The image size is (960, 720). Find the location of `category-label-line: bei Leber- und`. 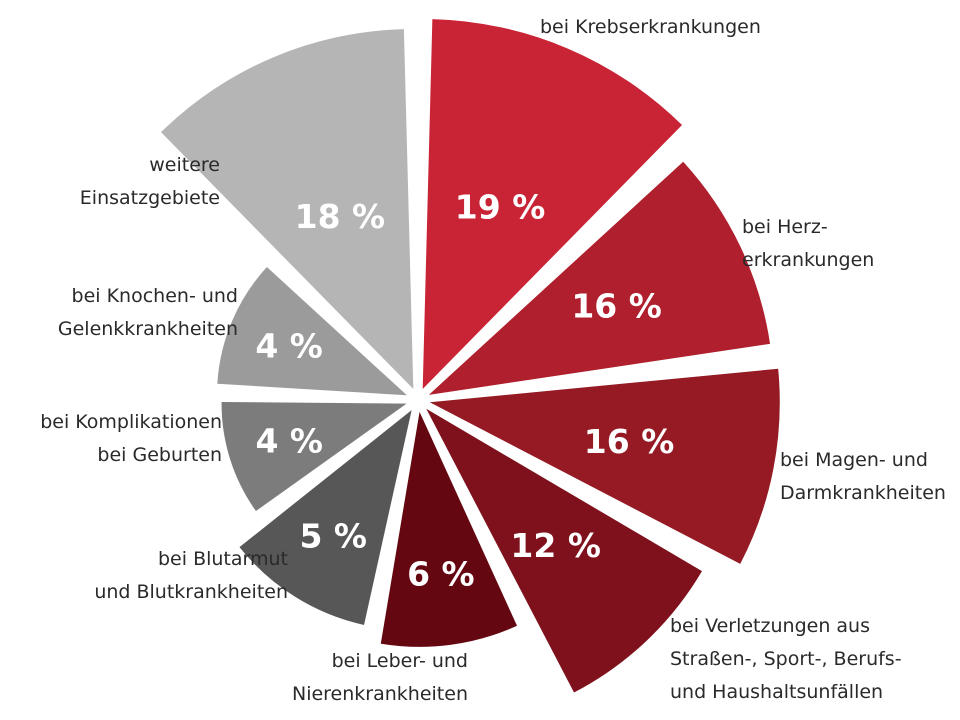

category-label-line: bei Leber- und is located at coordinates (400, 661).